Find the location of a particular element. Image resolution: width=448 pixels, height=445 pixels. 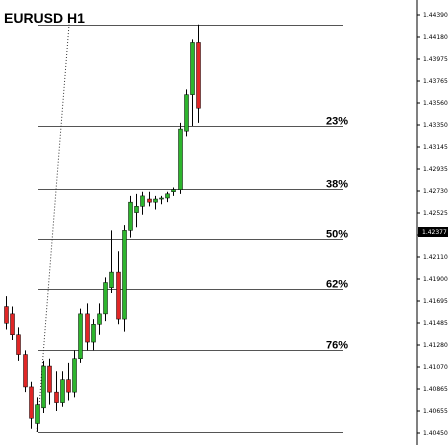

price-tick-label: 1.42935 is located at coordinates (435, 169).